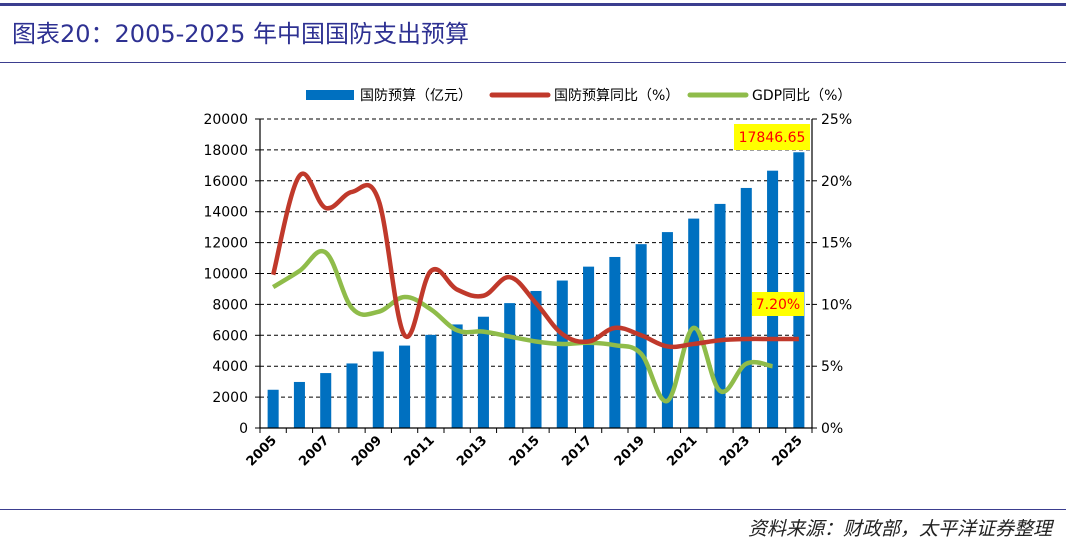 Image resolution: width=1066 pixels, height=541 pixels. Describe the element at coordinates (682, 451) in the screenshot. I see `x-tick-label: 2021` at that location.